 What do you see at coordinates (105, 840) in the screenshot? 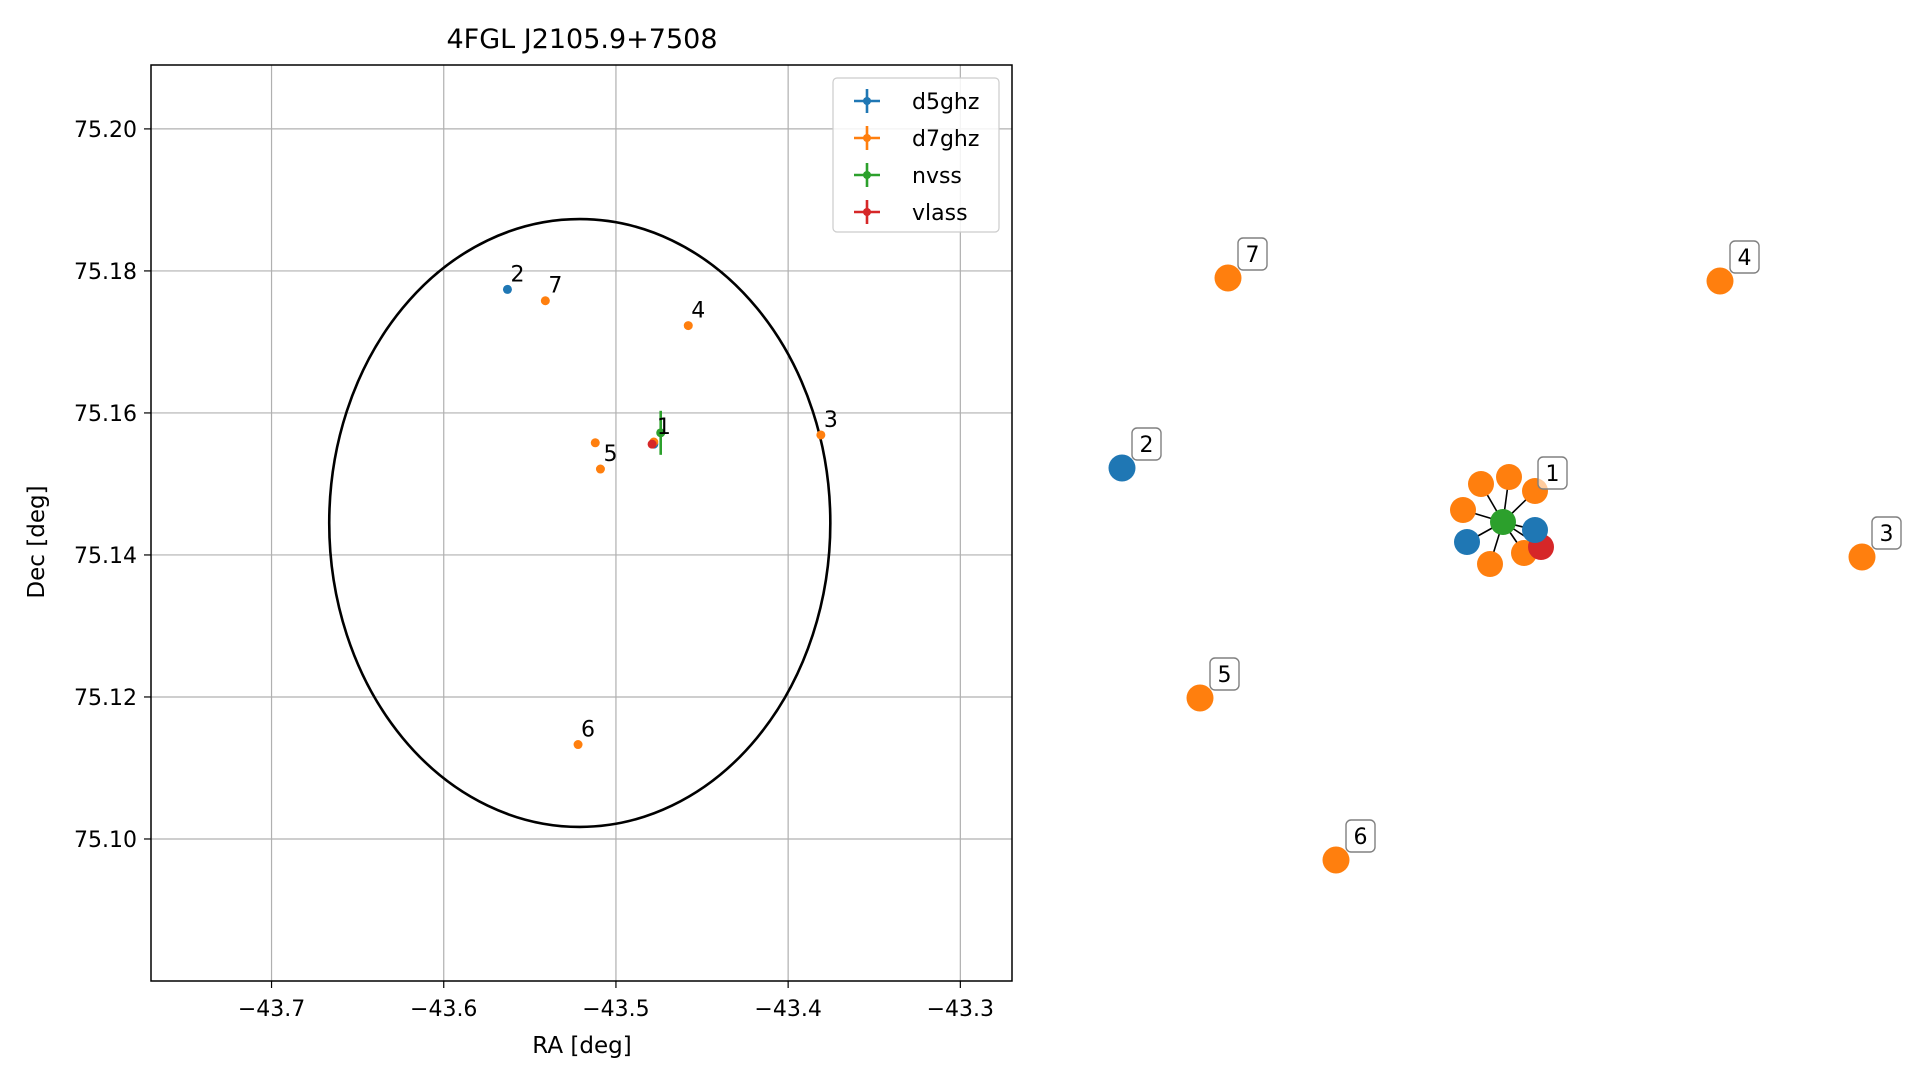
I see `y-tick-label: 75.10` at bounding box center [105, 840].